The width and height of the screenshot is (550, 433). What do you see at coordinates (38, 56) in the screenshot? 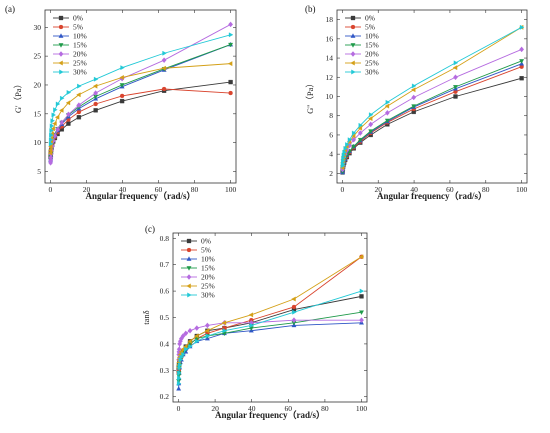
I see `y-tick-label: 25` at bounding box center [38, 56].